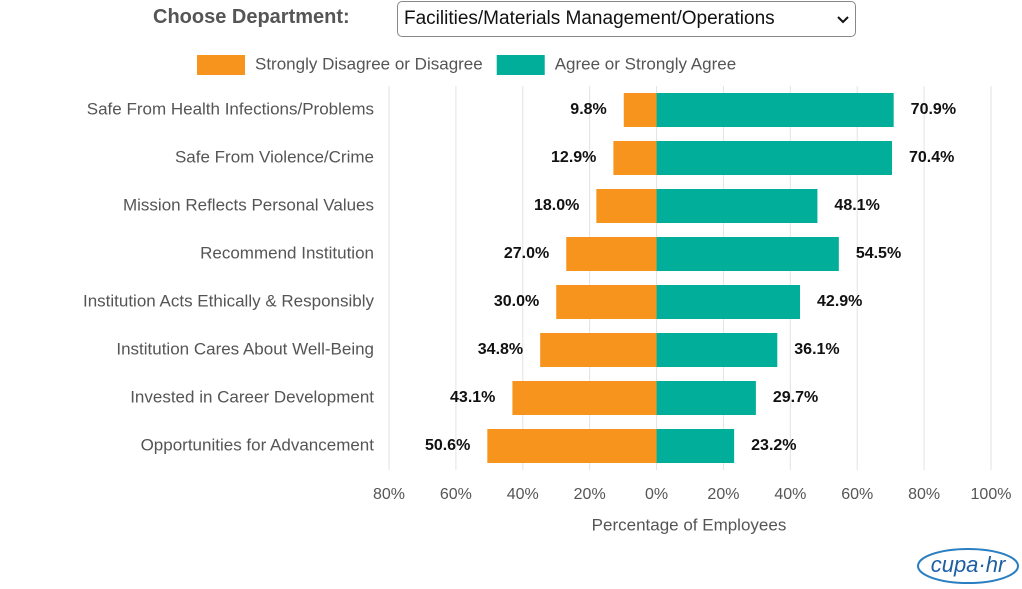  Describe the element at coordinates (856, 205) in the screenshot. I see `data-label: 48.1%` at that location.